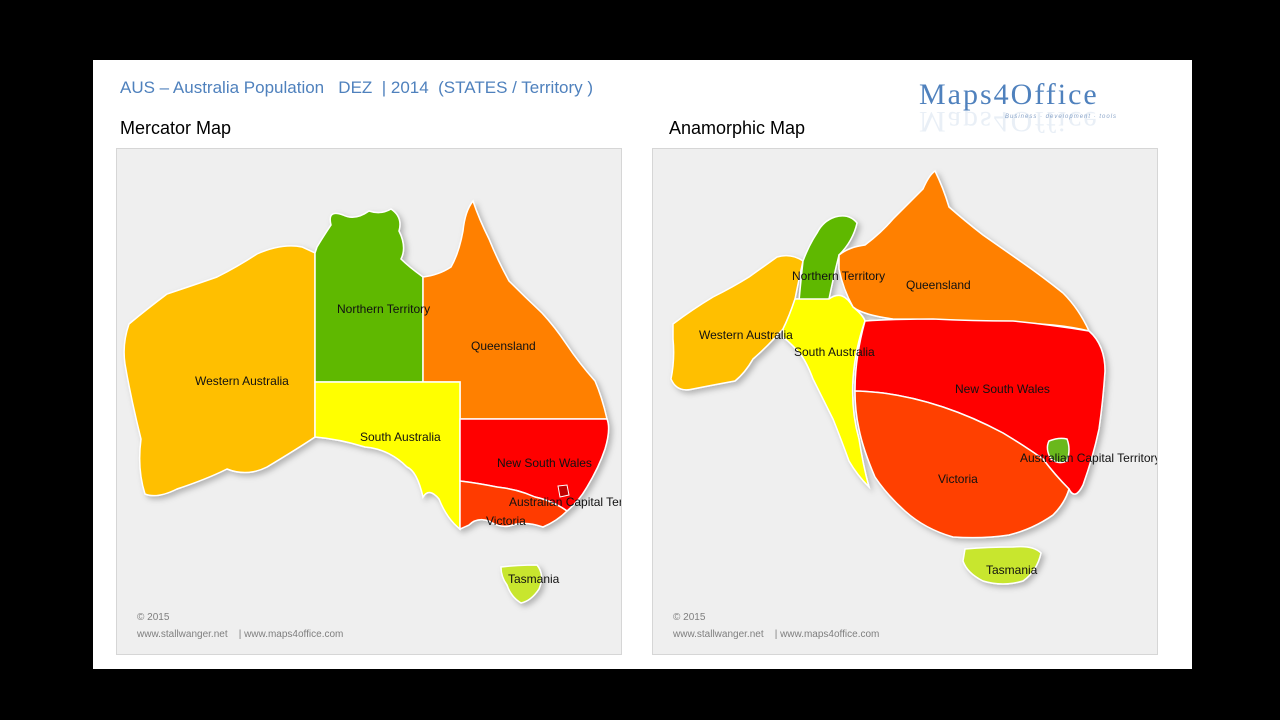  What do you see at coordinates (1009, 94) in the screenshot?
I see `logo-text: Maps4Office` at bounding box center [1009, 94].